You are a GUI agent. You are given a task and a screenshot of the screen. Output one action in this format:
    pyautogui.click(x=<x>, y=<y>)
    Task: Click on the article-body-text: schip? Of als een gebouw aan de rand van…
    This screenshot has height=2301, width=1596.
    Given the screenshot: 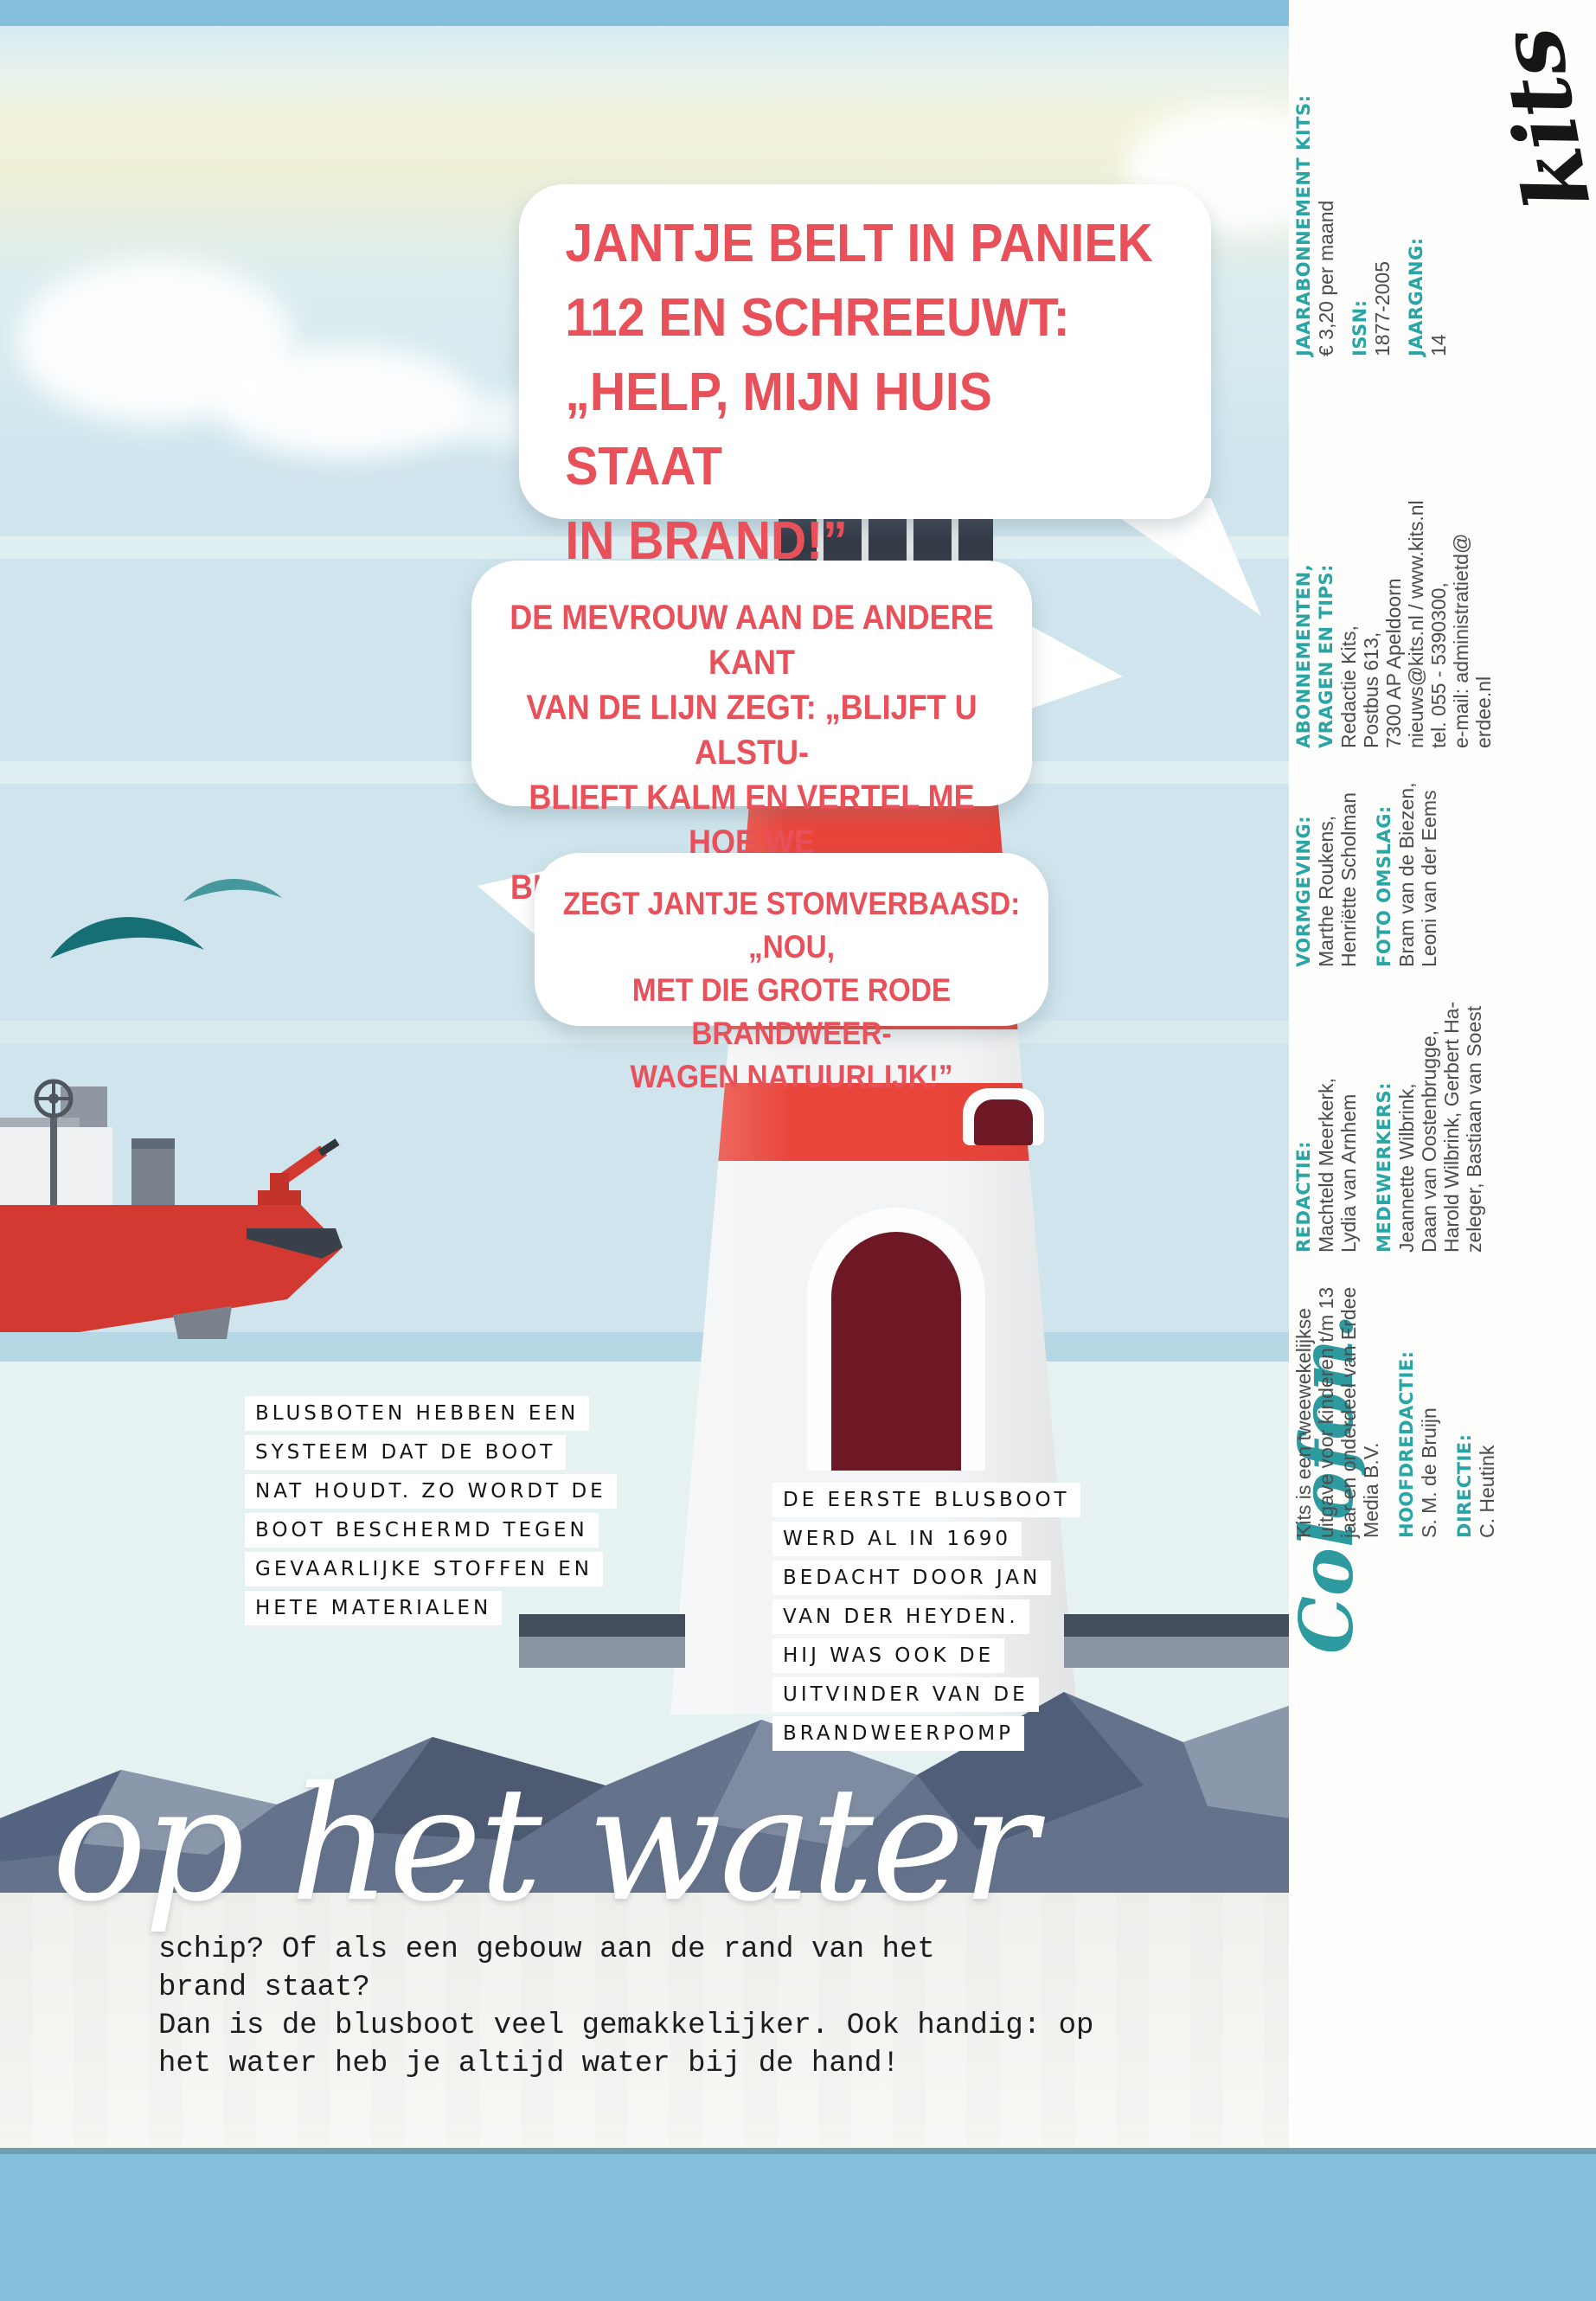 What is the action you would take?
    pyautogui.click(x=626, y=2007)
    